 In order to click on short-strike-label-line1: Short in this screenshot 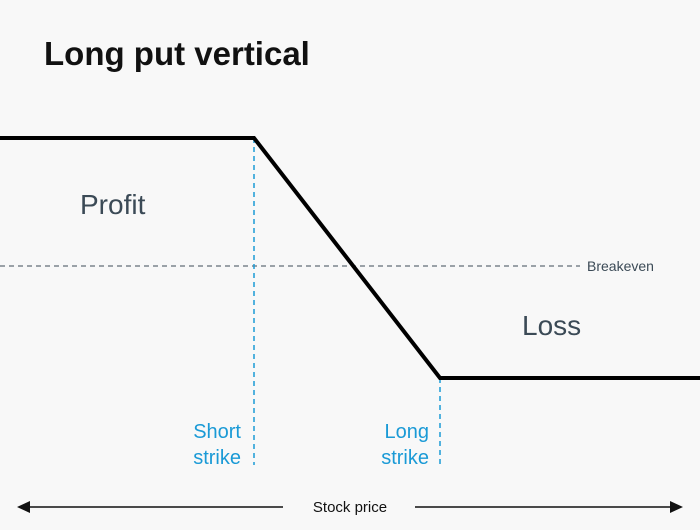, I will do `click(217, 432)`.